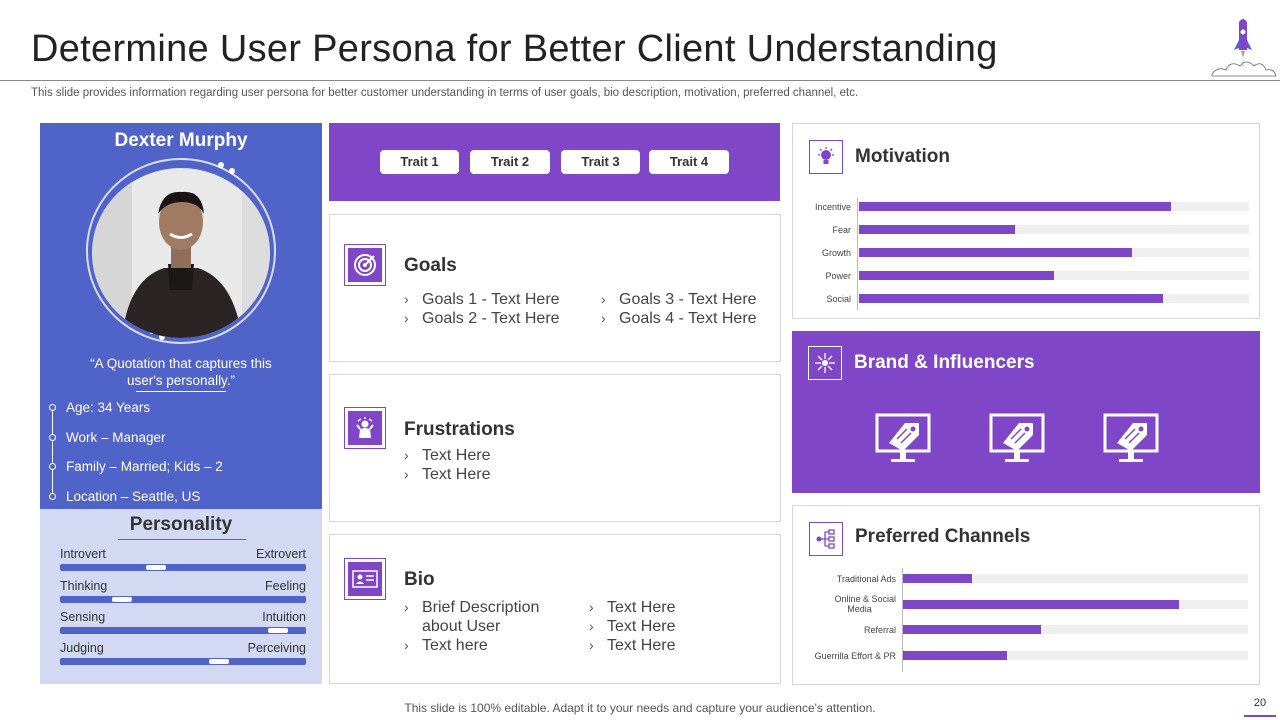 Image resolution: width=1280 pixels, height=720 pixels. I want to click on bio-item: › Brief Description, so click(472, 607).